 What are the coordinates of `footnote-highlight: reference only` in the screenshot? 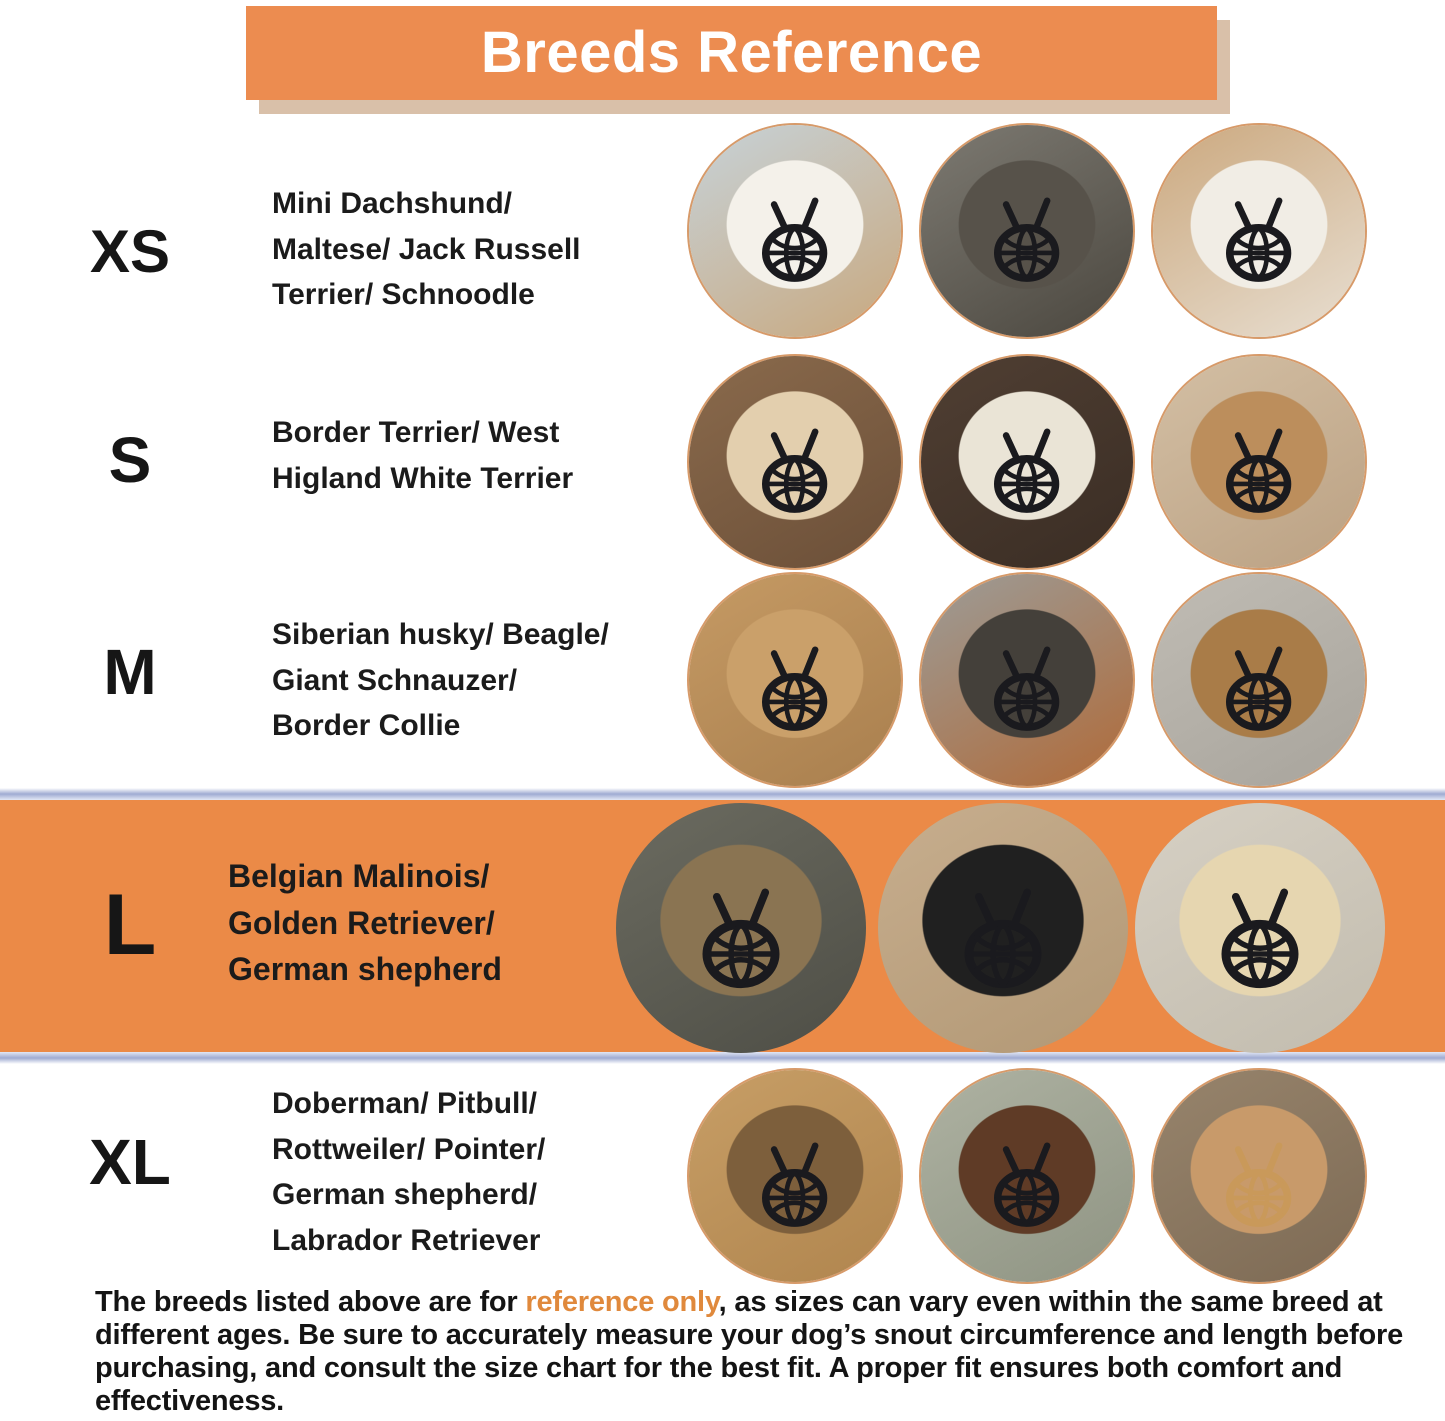 It's located at (622, 1302).